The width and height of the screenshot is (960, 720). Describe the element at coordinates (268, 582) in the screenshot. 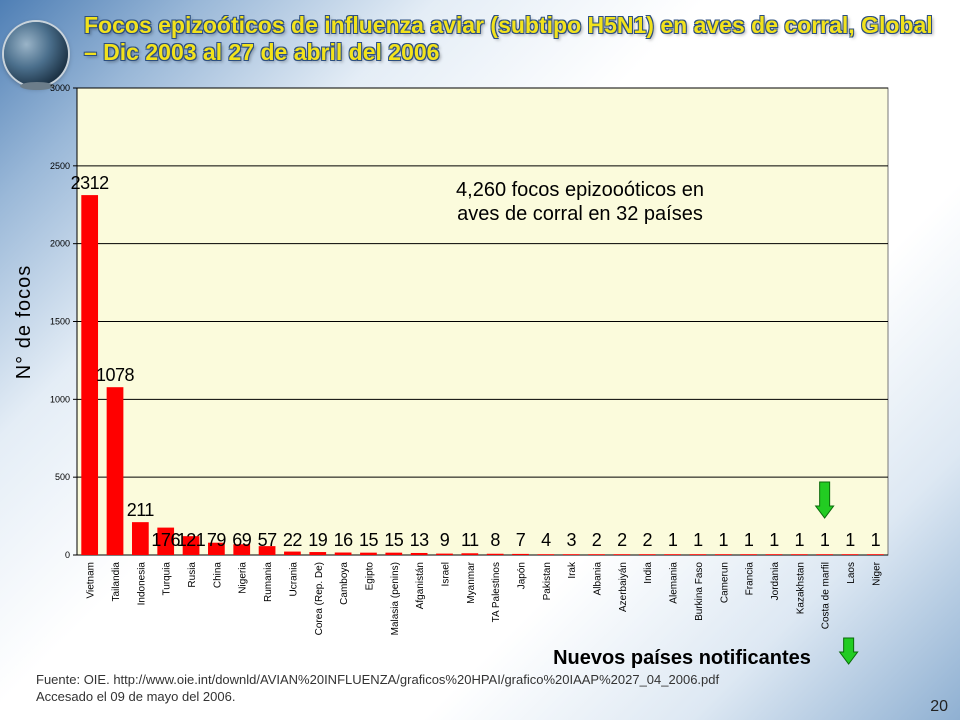

I see `x-tick-label: Rumania` at that location.